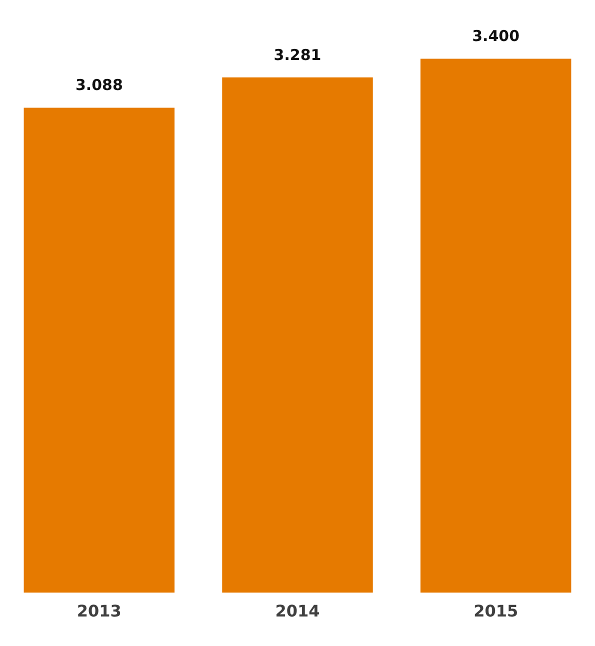  I want to click on data-label: 3.088, so click(99, 85).